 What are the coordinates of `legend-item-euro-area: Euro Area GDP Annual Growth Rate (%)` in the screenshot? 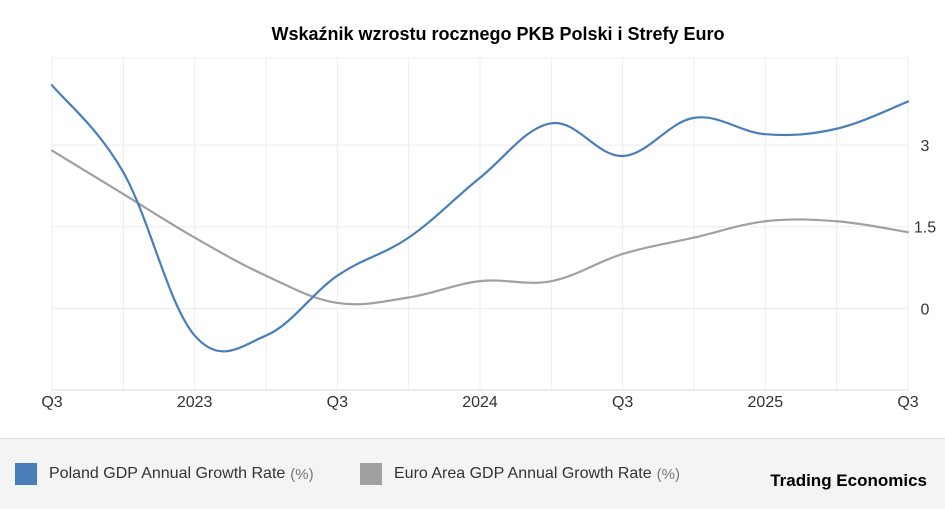 It's located at (520, 474).